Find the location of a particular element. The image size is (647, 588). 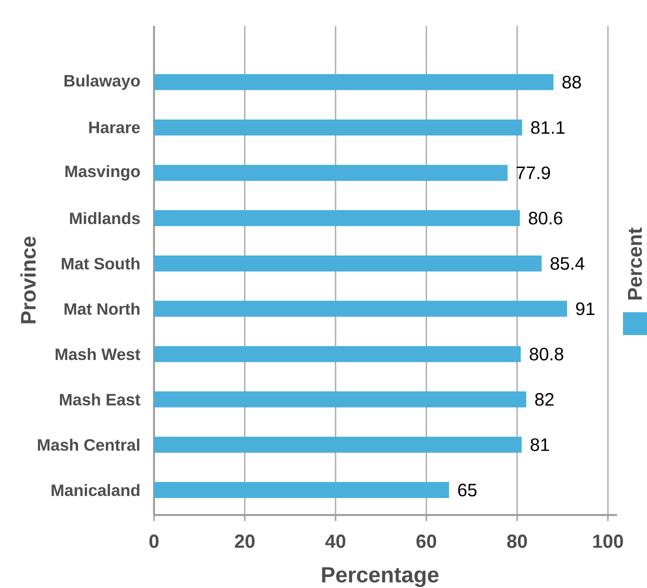

x-tick-label: 40 is located at coordinates (335, 541).